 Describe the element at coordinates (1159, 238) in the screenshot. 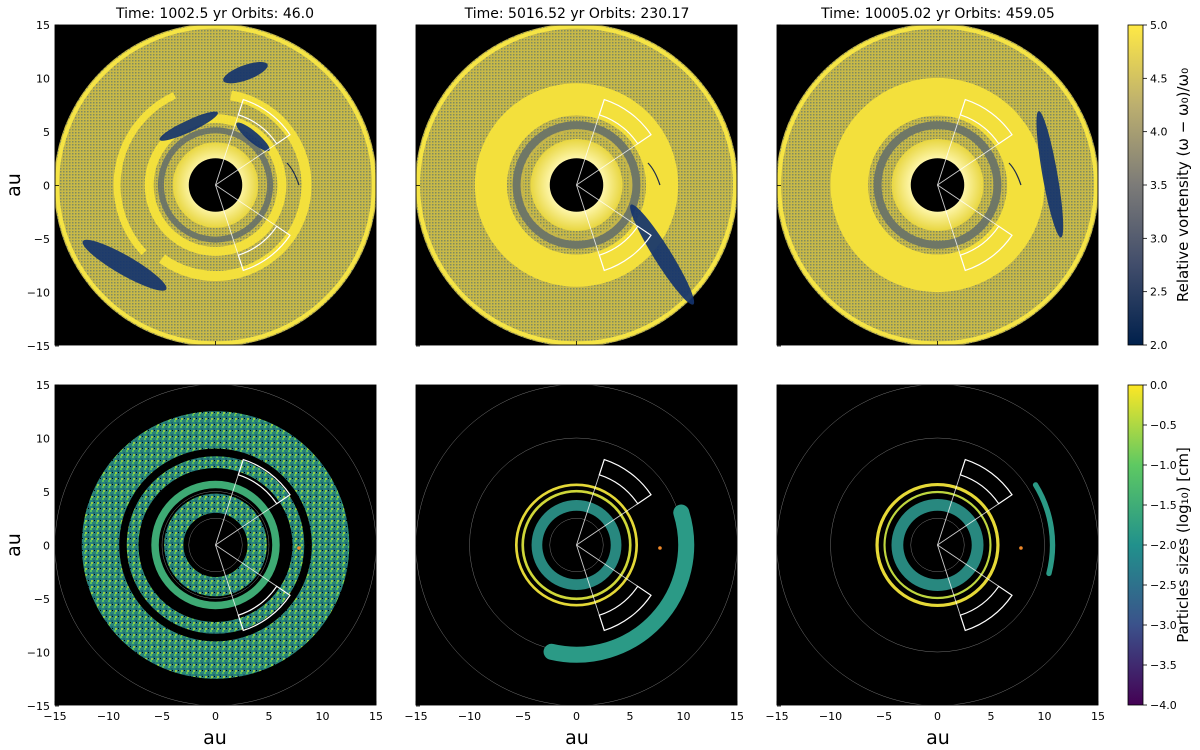

I see `colorbar-top-tick-label: 3.0` at that location.